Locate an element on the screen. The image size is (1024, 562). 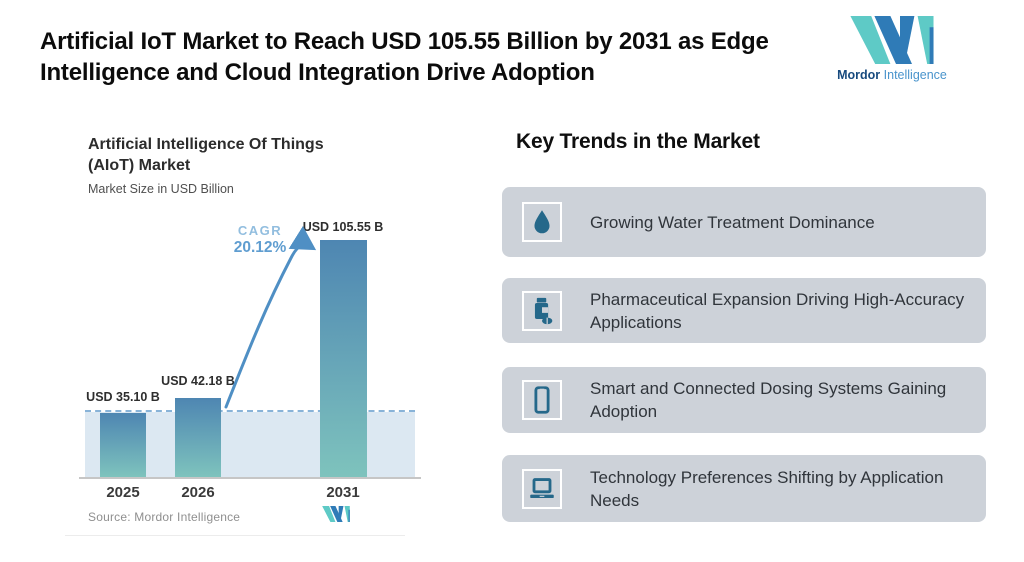
source-attribution: Source: Mordor Intelligence is located at coordinates (164, 517).